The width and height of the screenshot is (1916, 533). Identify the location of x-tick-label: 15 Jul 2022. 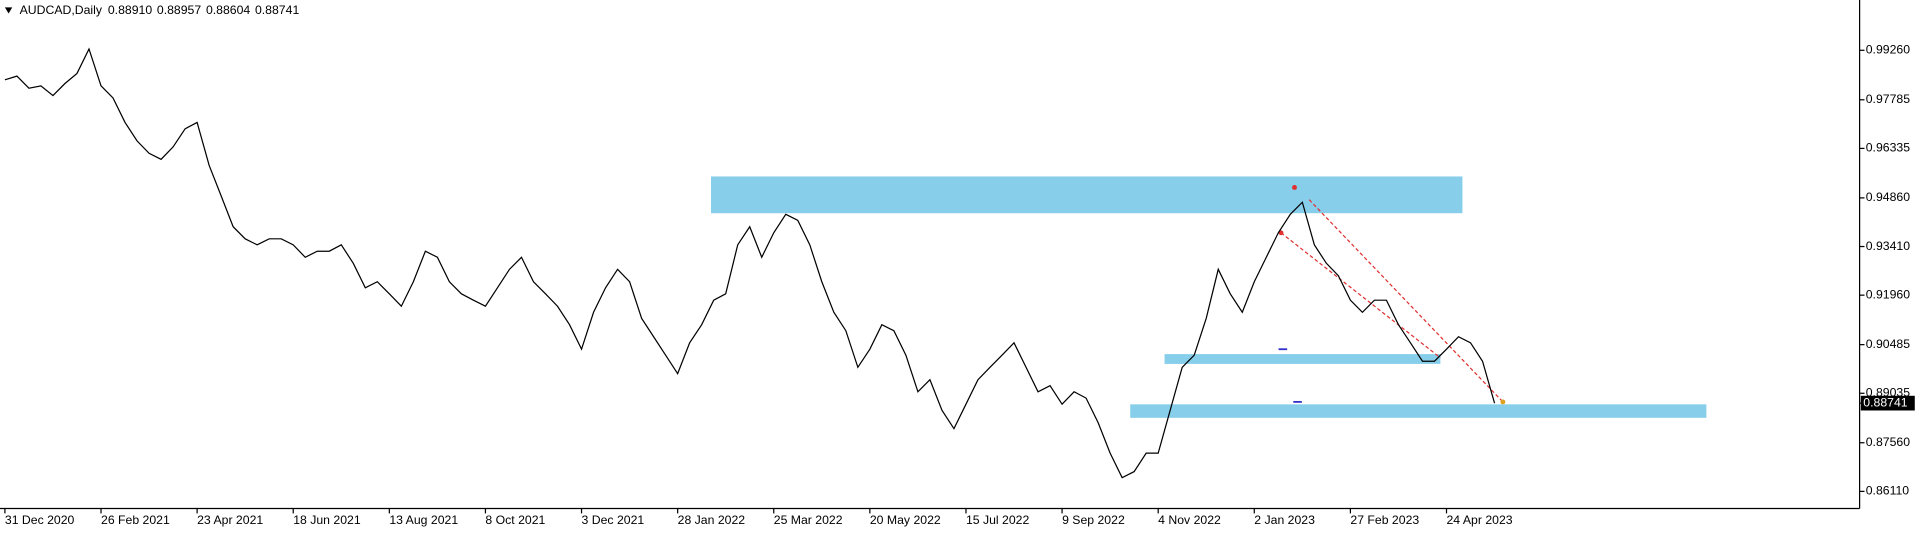
(998, 520).